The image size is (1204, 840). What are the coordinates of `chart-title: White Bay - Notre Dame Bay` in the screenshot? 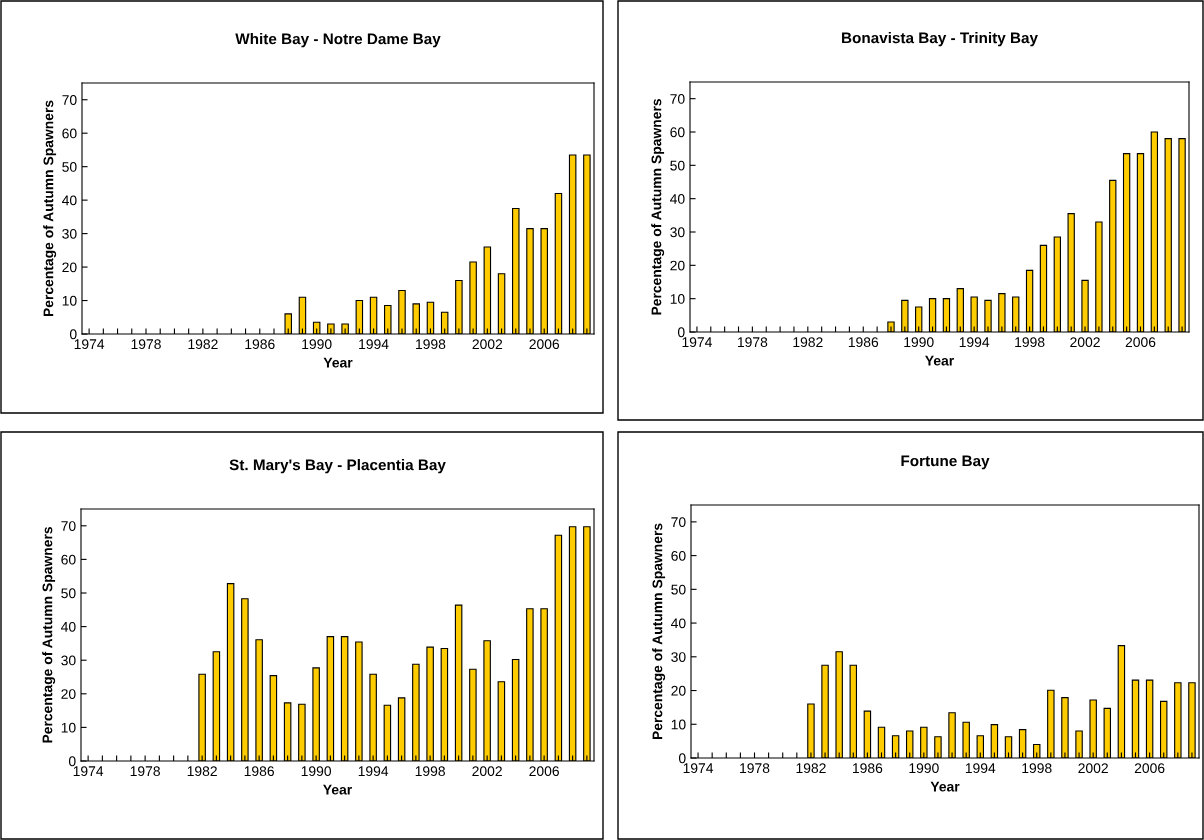 It's located at (338, 40).